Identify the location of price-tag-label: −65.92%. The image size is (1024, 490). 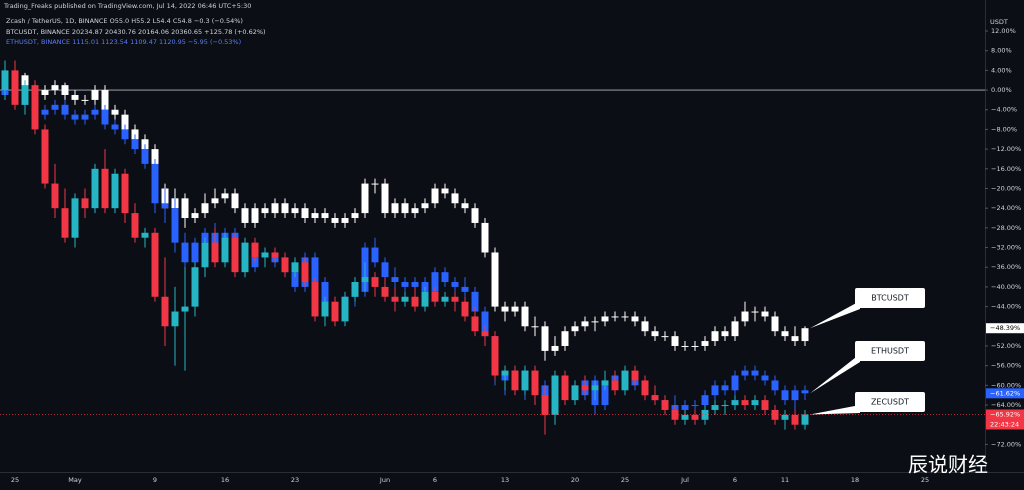
(1005, 414).